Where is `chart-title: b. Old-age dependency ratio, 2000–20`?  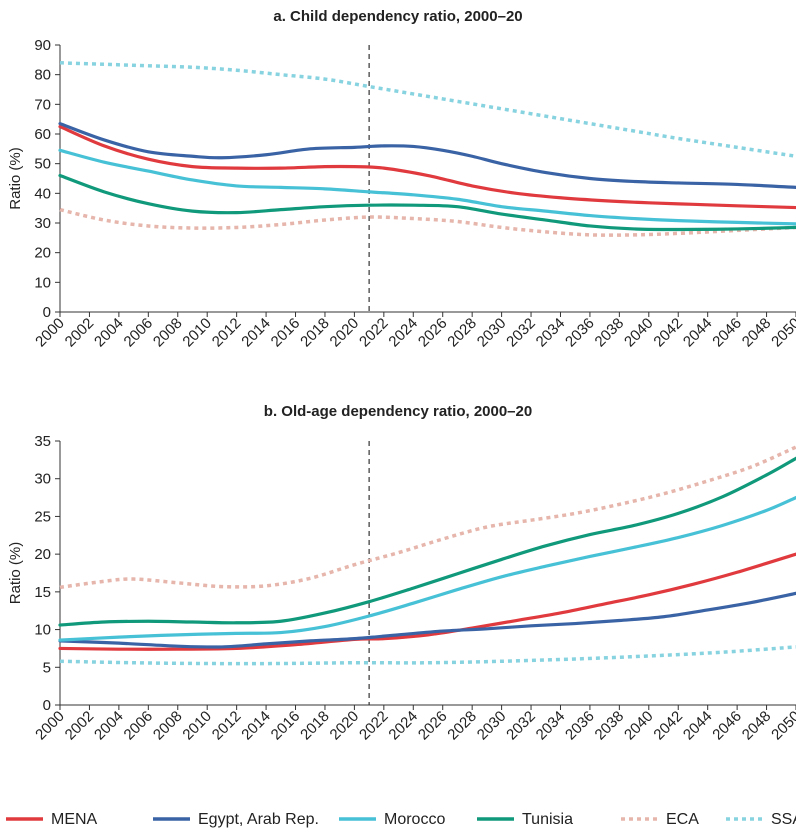
chart-title: b. Old-age dependency ratio, 2000–20 is located at coordinates (398, 411).